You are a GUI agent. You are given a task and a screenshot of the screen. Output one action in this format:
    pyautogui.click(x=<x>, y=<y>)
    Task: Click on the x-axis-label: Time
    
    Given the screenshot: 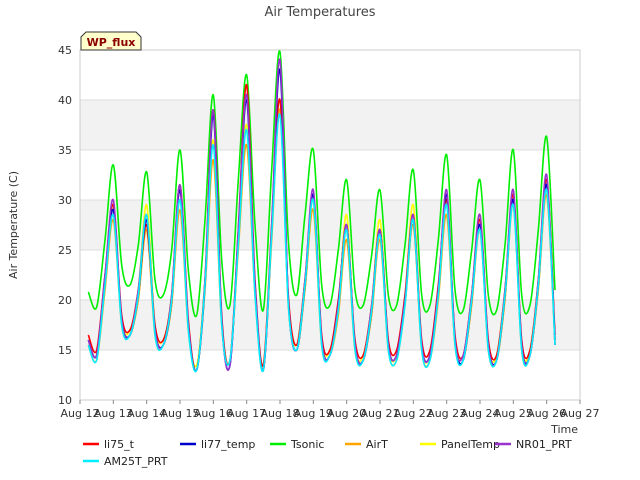 What is the action you would take?
    pyautogui.click(x=564, y=429)
    